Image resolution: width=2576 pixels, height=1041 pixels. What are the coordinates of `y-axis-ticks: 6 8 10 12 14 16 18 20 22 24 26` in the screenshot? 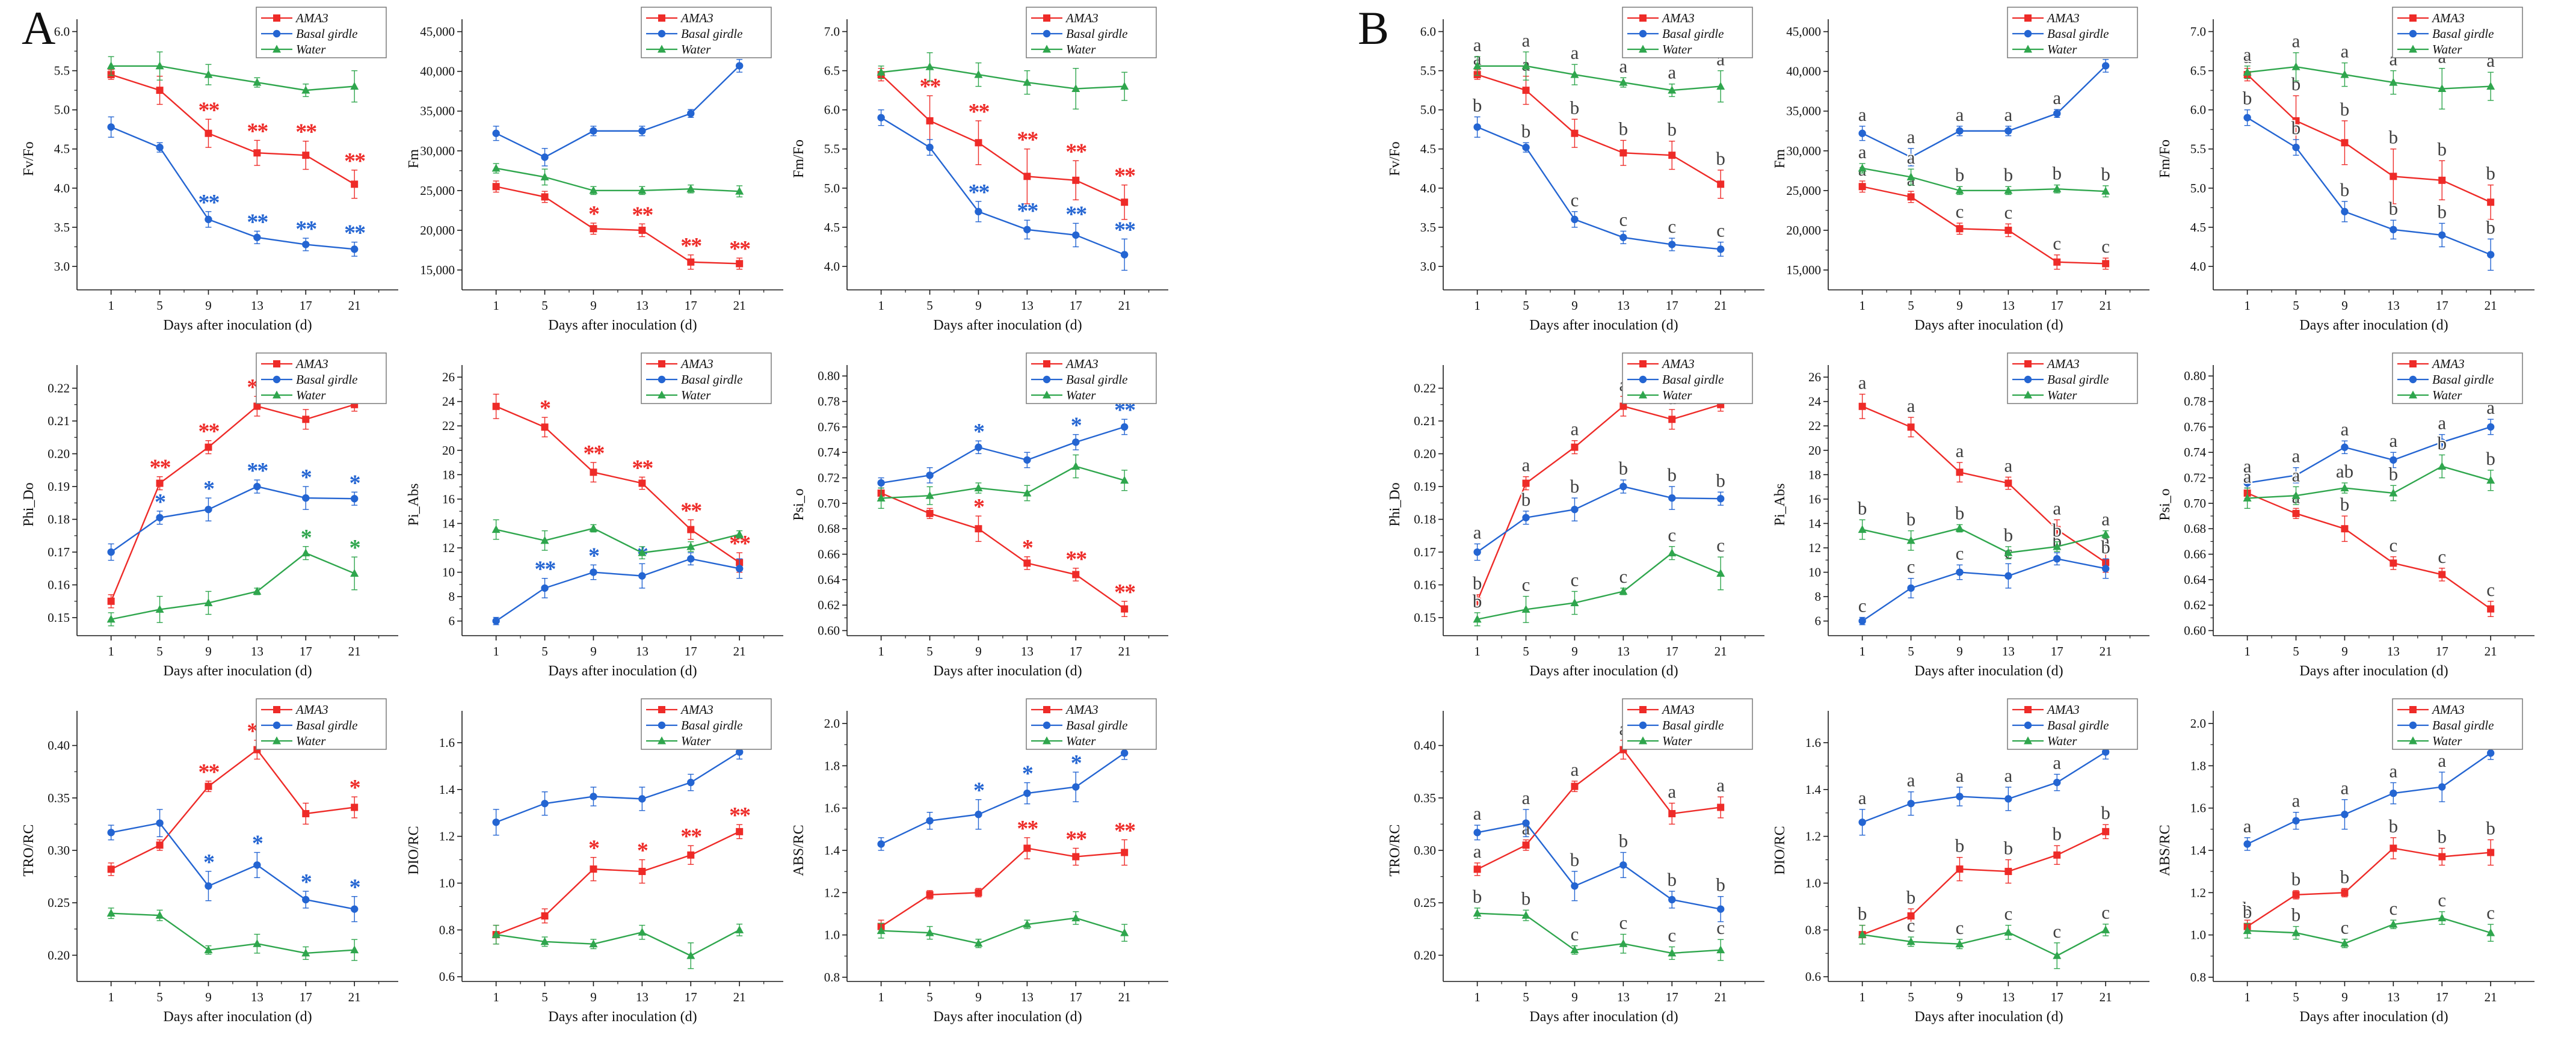 It's located at (1818, 499).